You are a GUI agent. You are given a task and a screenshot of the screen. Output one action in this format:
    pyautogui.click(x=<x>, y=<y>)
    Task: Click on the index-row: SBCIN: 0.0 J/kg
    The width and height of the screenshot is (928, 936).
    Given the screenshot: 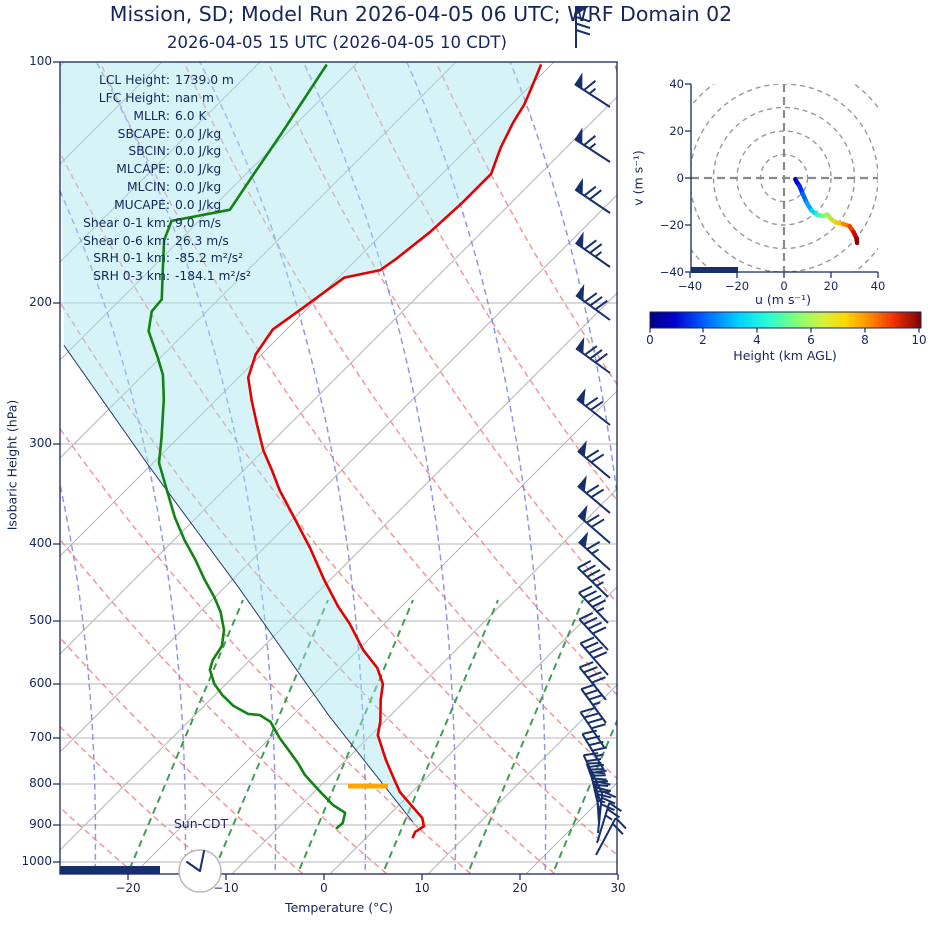 What is the action you would take?
    pyautogui.click(x=145, y=152)
    